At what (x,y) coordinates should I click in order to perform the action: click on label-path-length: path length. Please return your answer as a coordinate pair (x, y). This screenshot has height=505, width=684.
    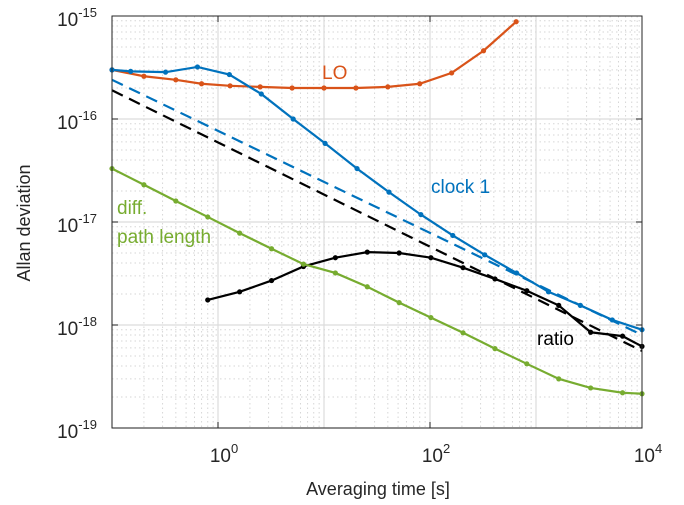
    Looking at the image, I should click on (164, 237).